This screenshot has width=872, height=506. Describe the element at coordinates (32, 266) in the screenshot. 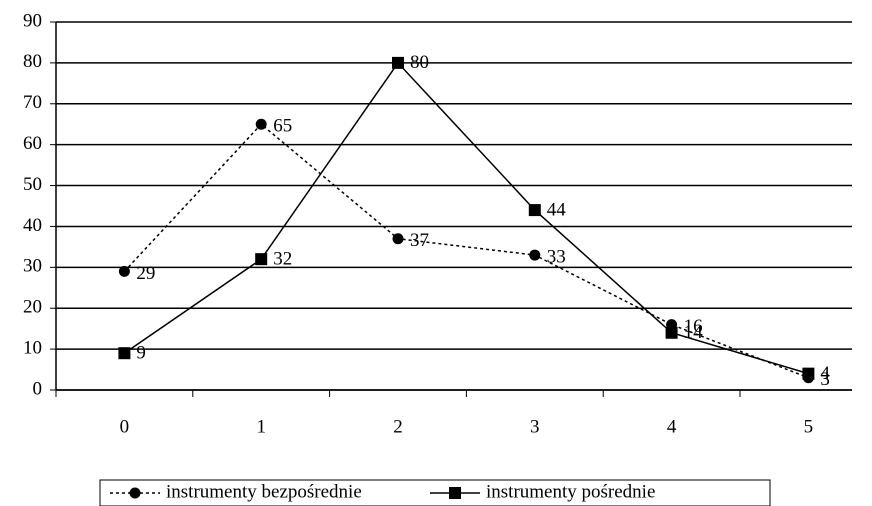

I see `y-tick-label: 30` at that location.